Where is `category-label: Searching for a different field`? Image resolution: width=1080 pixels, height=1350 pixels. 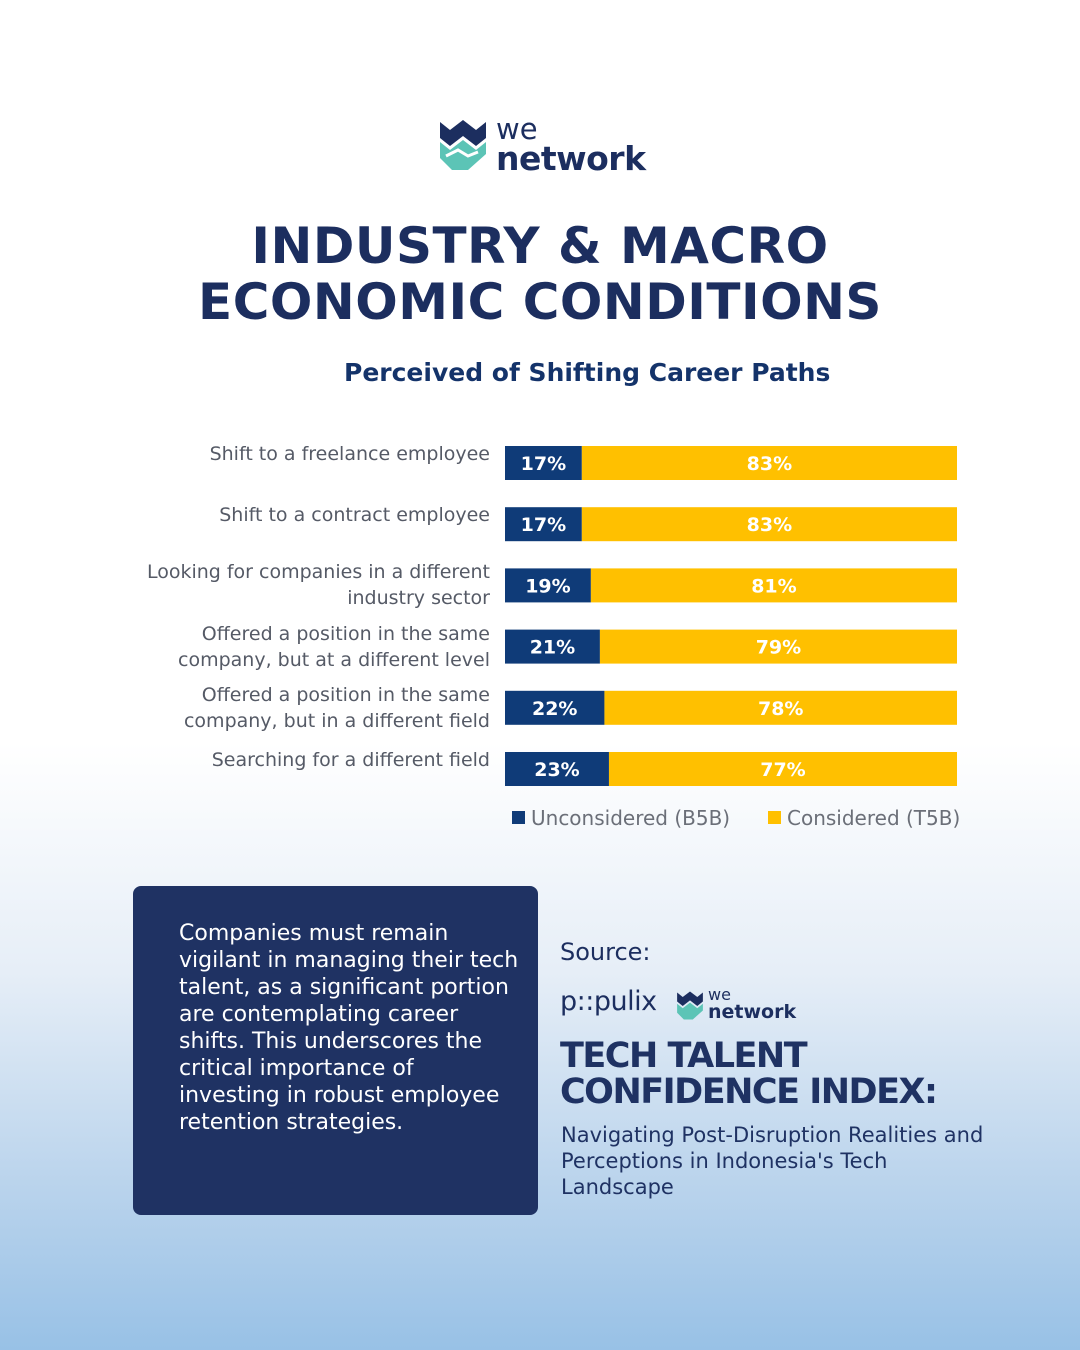
category-label: Searching for a different field is located at coordinates (280, 760).